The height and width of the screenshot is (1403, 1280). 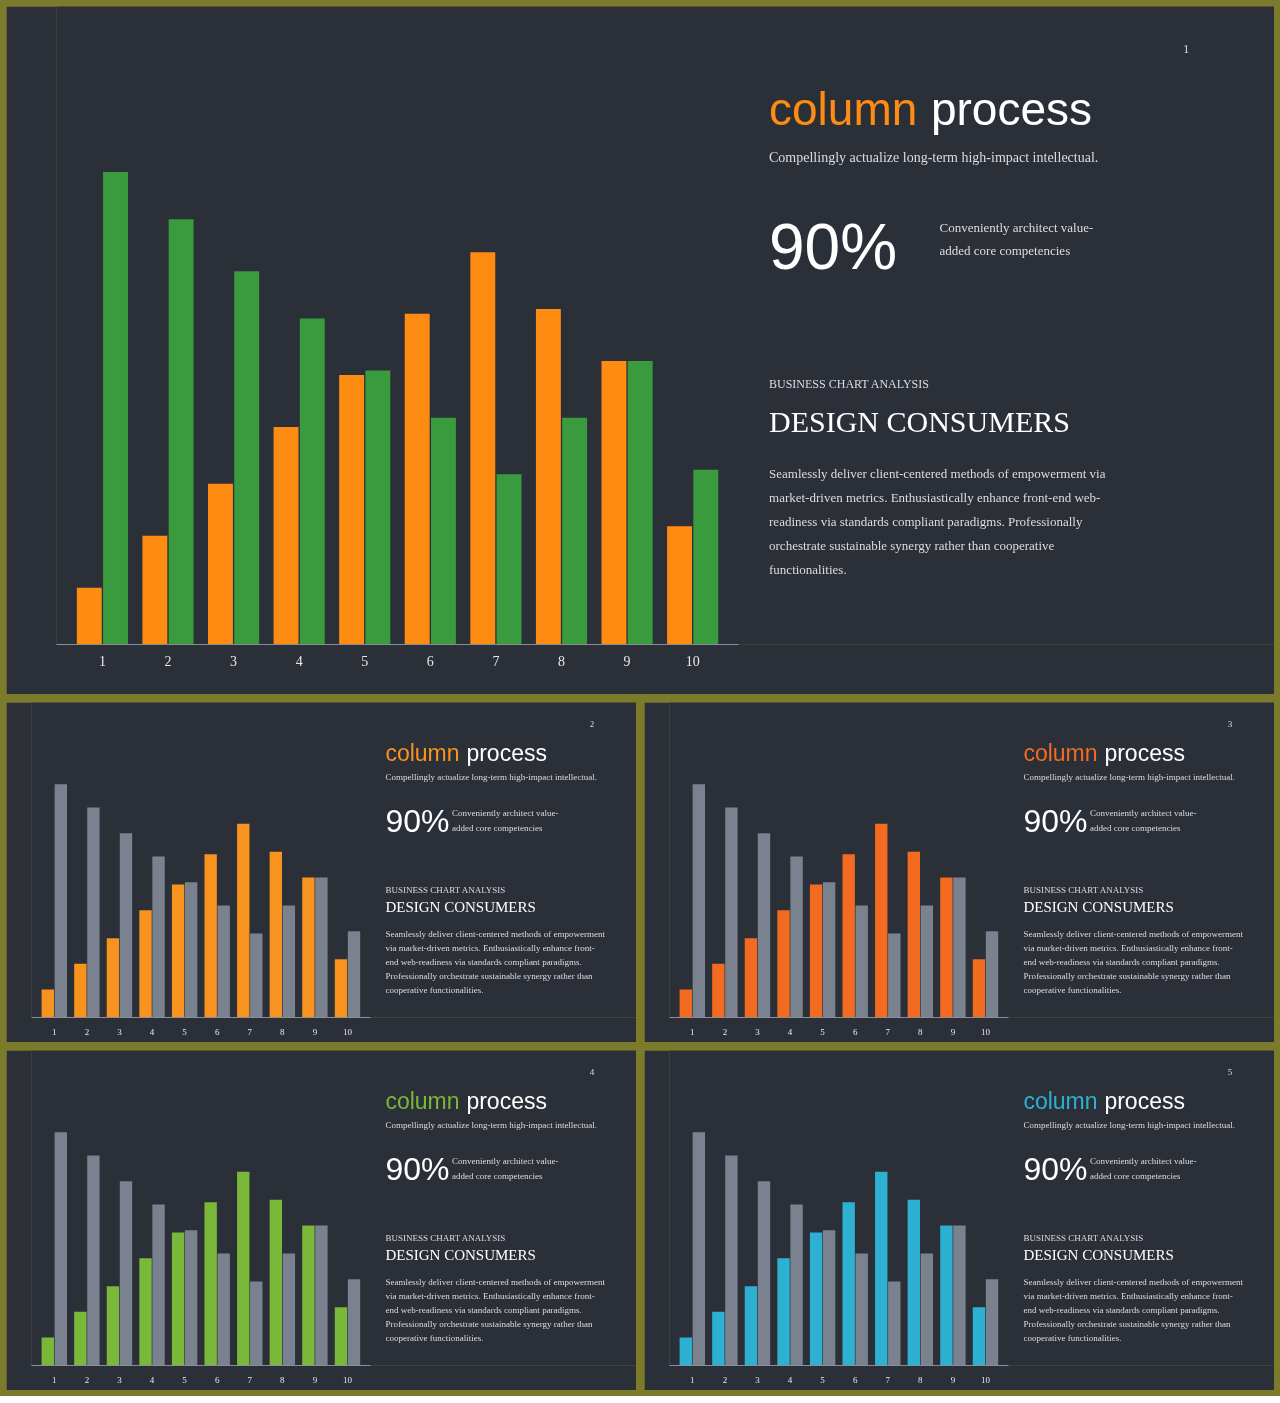 What do you see at coordinates (592, 1072) in the screenshot?
I see `text: 4` at bounding box center [592, 1072].